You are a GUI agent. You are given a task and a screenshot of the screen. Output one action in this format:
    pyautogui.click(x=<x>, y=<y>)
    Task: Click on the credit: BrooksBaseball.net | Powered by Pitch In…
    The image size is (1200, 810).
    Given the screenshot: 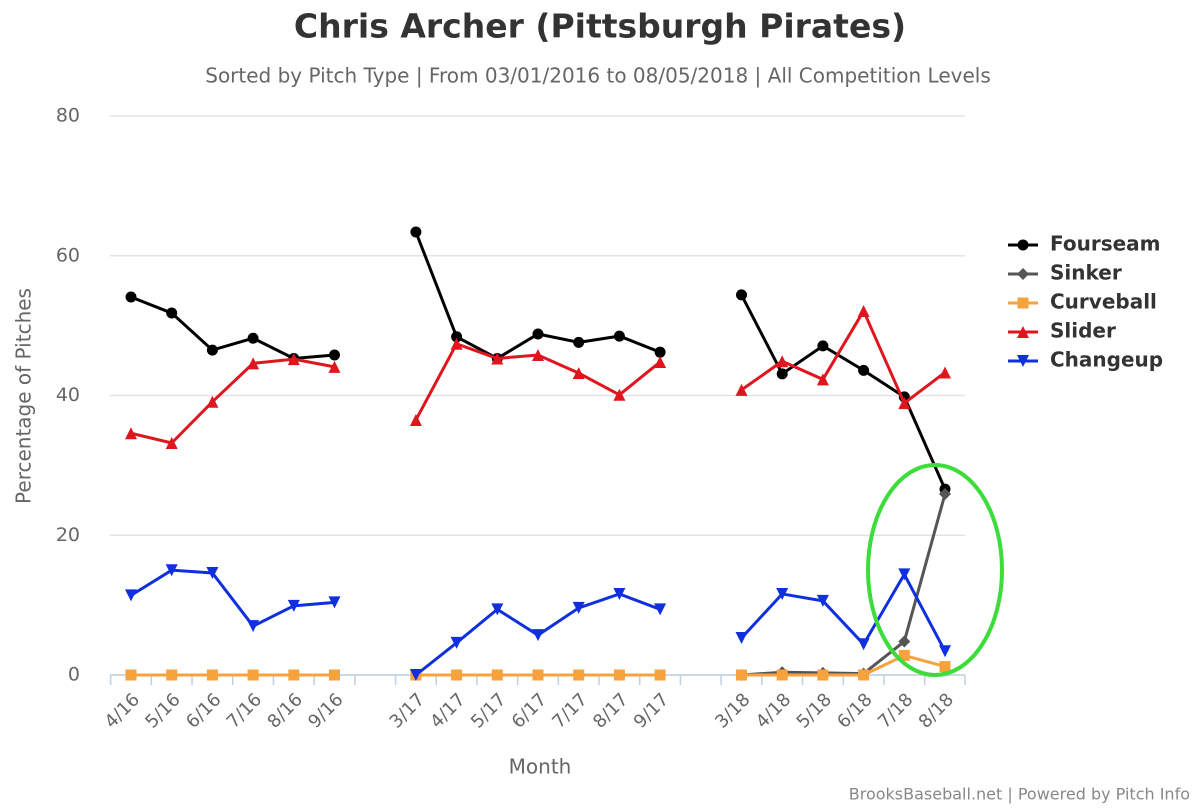 What is the action you would take?
    pyautogui.click(x=1019, y=794)
    